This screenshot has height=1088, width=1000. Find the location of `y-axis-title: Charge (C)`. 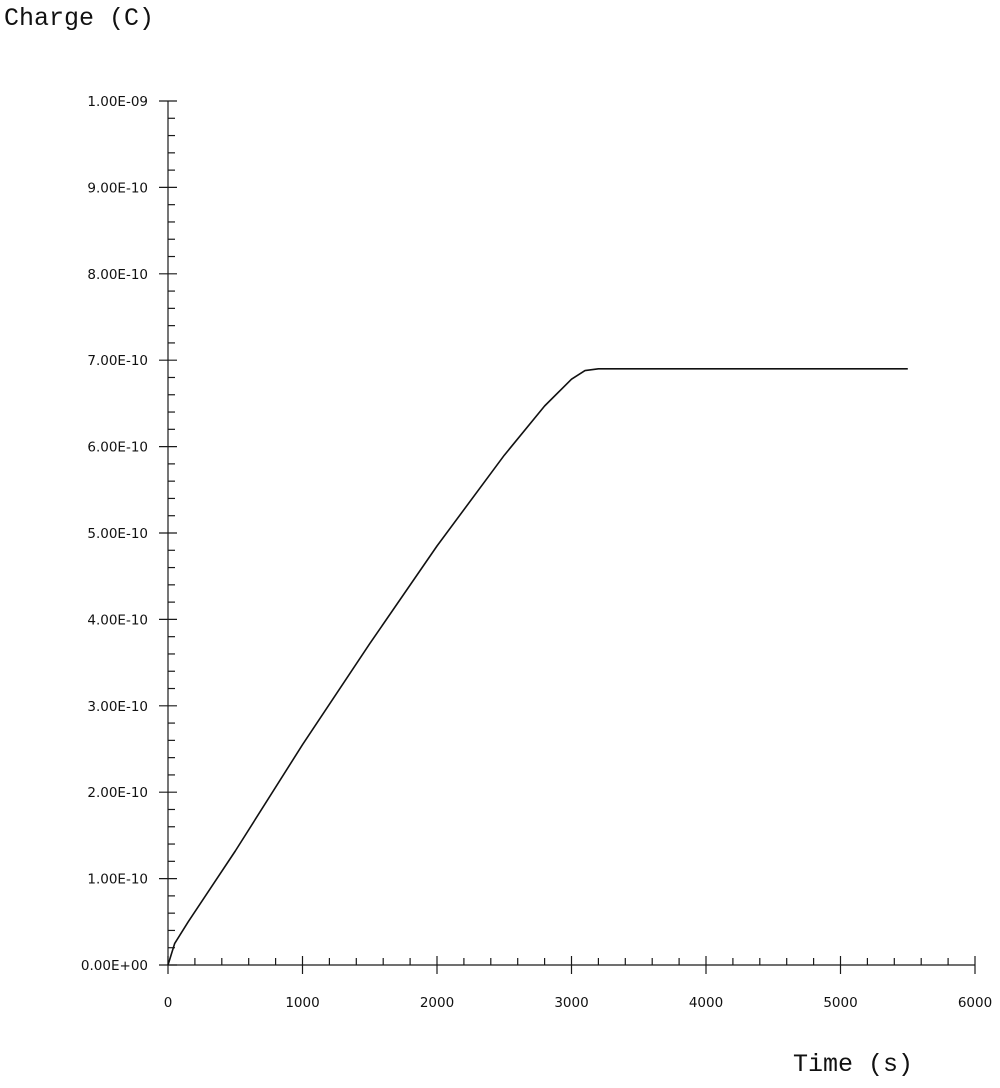

y-axis-title: Charge (C) is located at coordinates (79, 18).